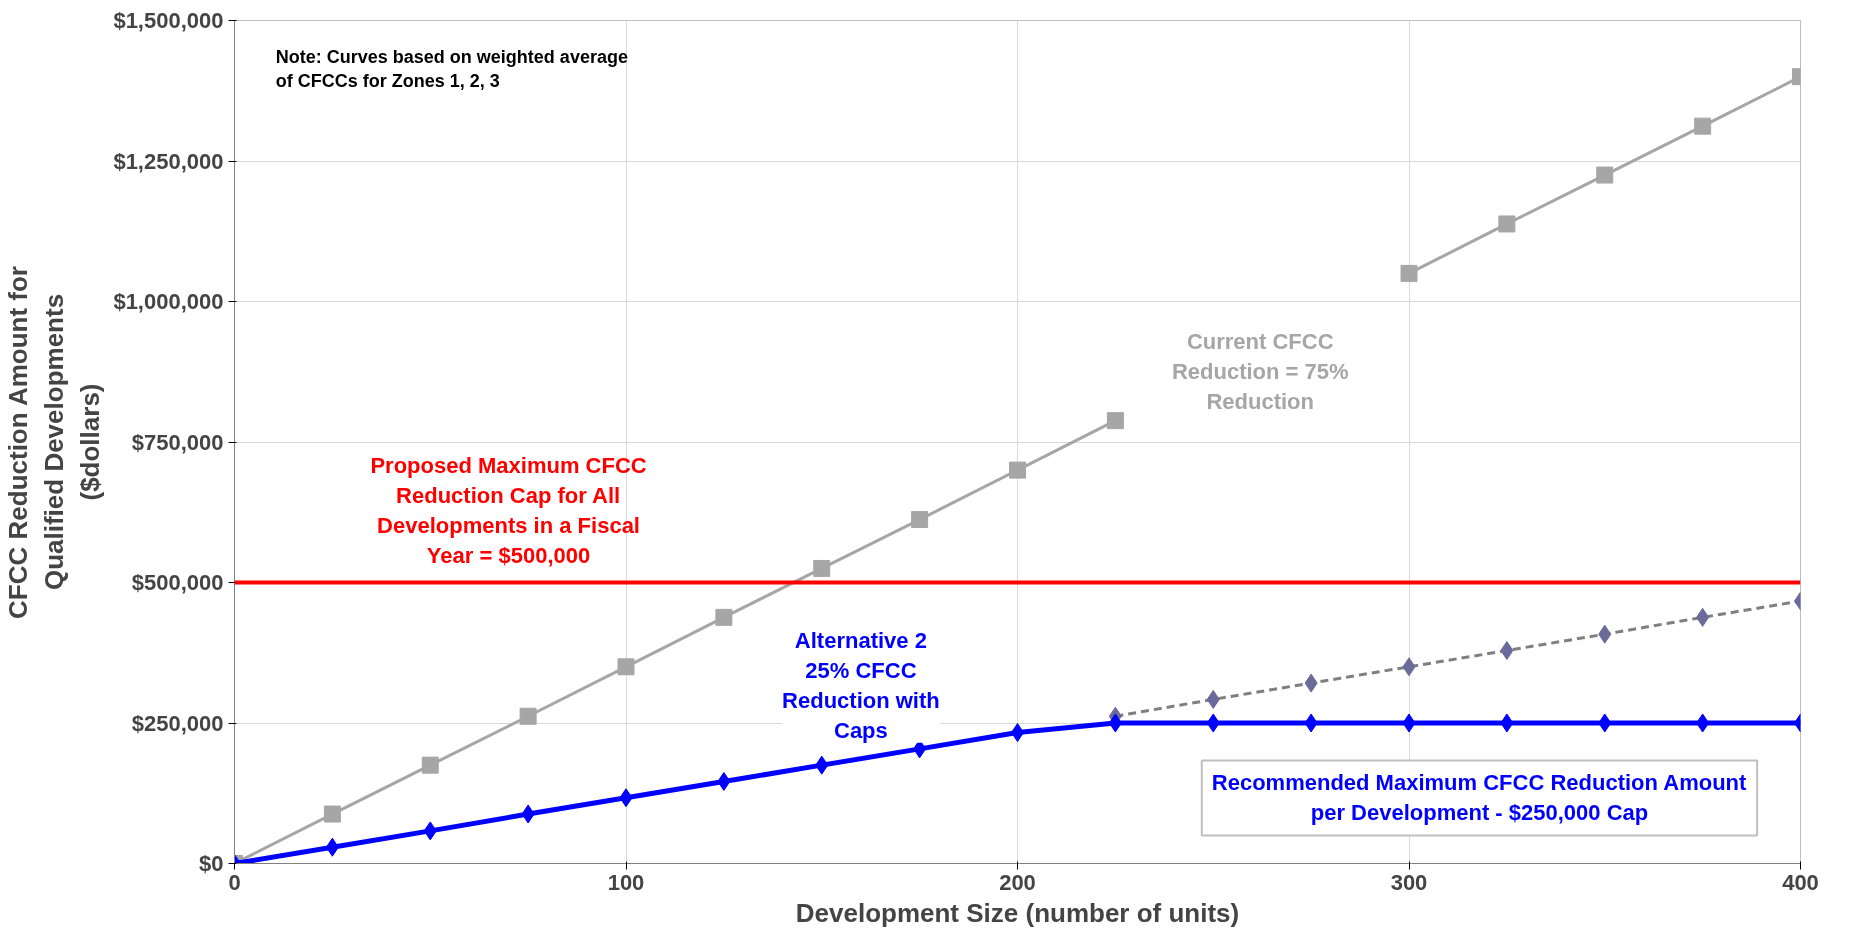 Image resolution: width=1858 pixels, height=944 pixels. Describe the element at coordinates (1017, 882) in the screenshot. I see `x-tick-label: 200` at that location.